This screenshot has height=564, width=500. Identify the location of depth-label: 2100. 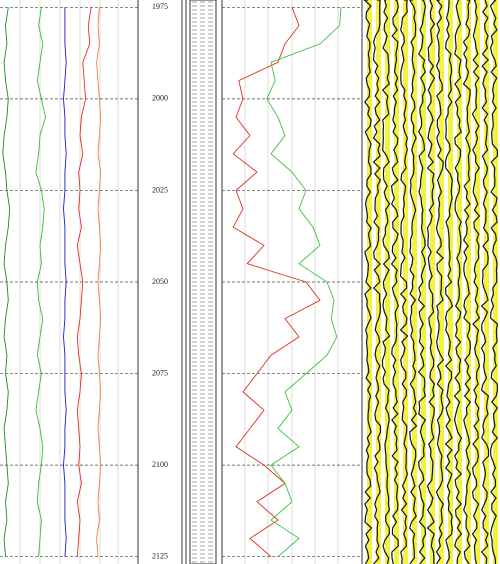
(160, 464).